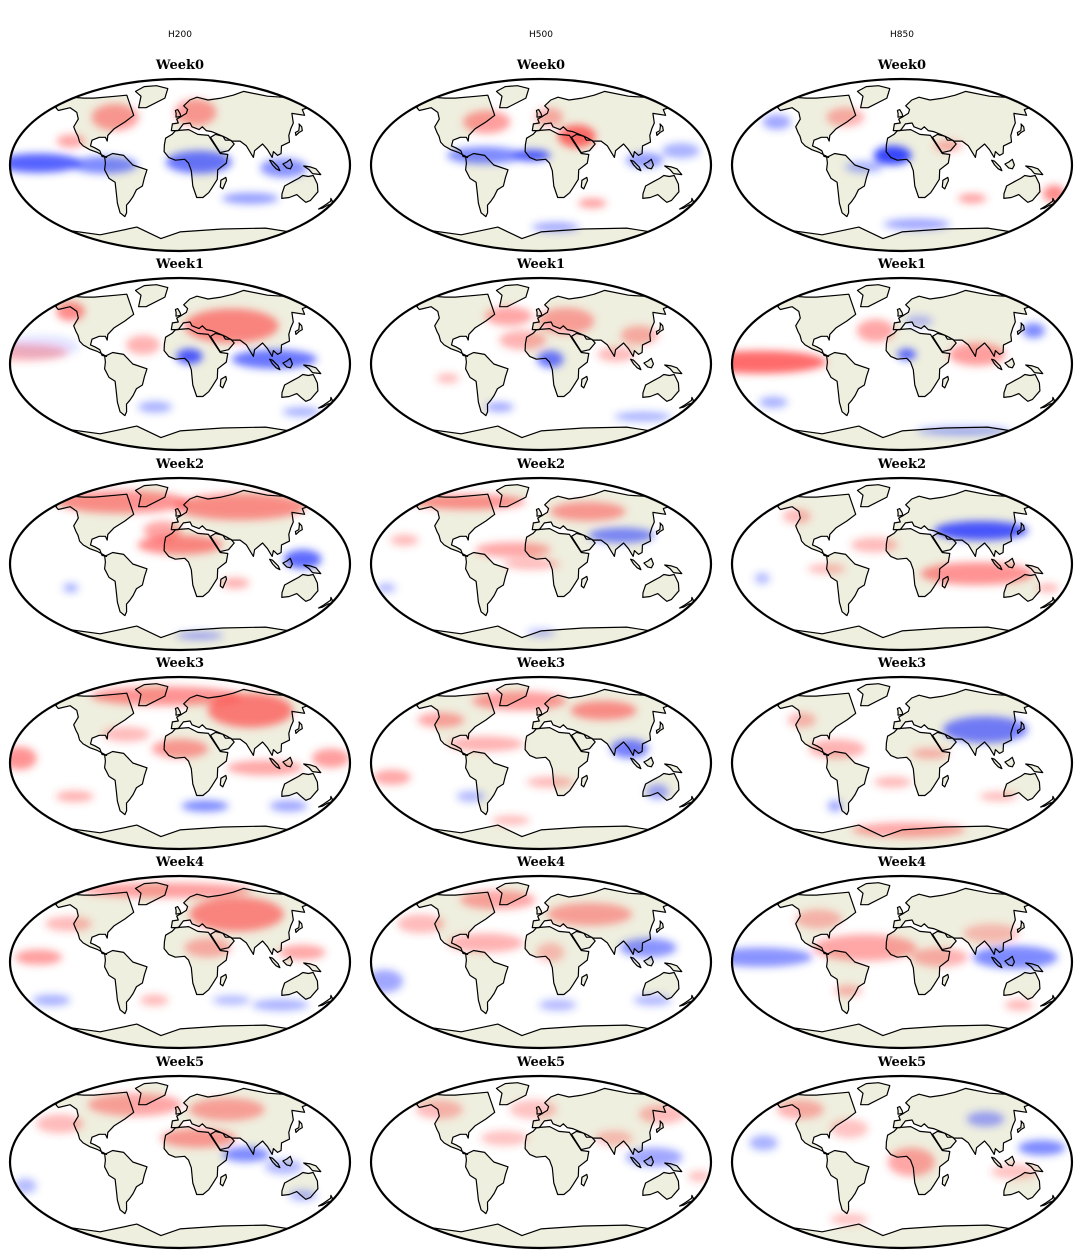 The width and height of the screenshot is (1083, 1259). Describe the element at coordinates (180, 355) in the screenshot. I see `map-panel-h200-week1: Week1` at that location.